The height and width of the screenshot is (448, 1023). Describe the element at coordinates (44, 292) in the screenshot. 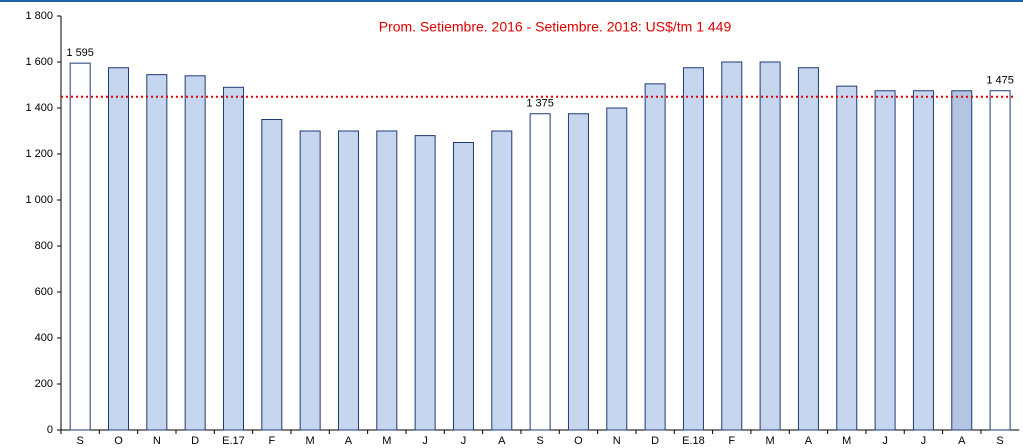

I see `y-tick-label: 600` at that location.